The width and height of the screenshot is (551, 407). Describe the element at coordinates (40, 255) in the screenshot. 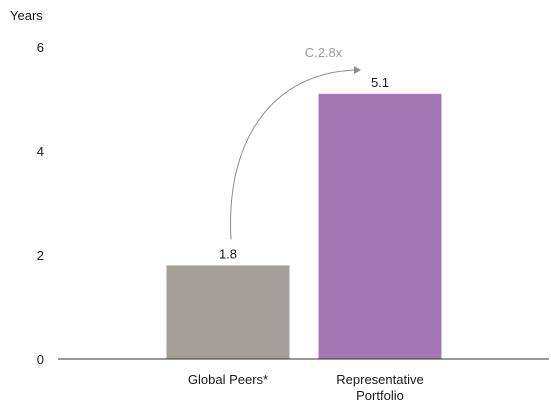

I see `y-tick-label: 2` at that location.